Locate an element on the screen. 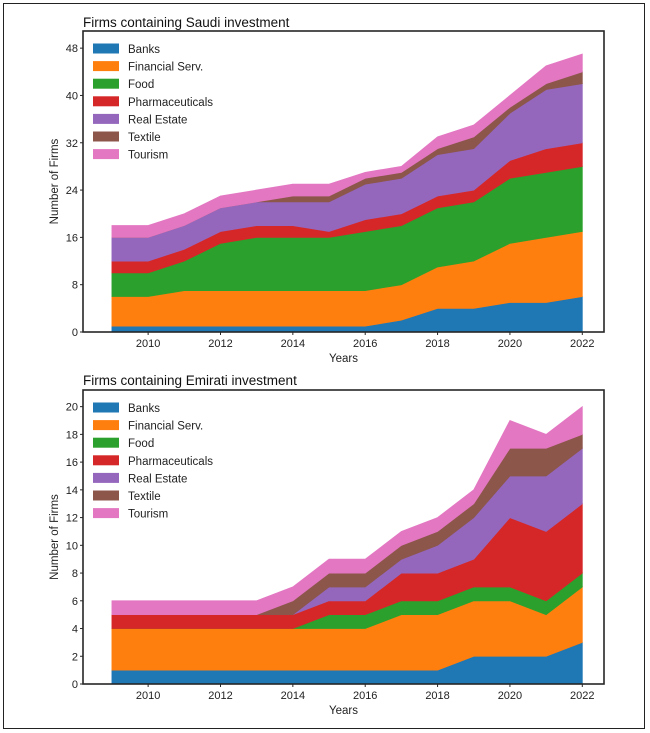 The image size is (650, 733). chart-title: Firms containing Saudi investment is located at coordinates (186, 22).